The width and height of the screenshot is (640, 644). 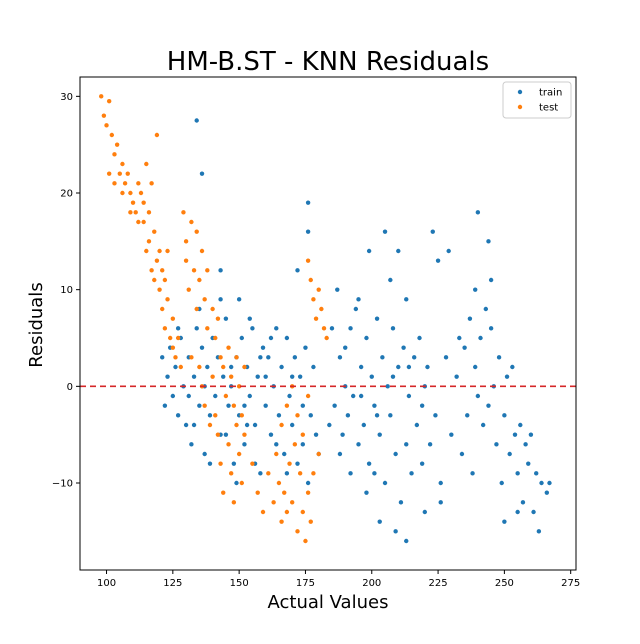 What do you see at coordinates (66, 97) in the screenshot?
I see `y-tick-label: 30` at bounding box center [66, 97].